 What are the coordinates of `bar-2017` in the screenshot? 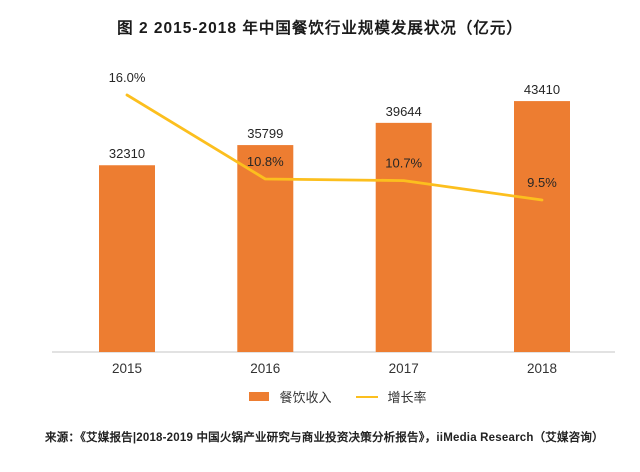 It's located at (403, 237).